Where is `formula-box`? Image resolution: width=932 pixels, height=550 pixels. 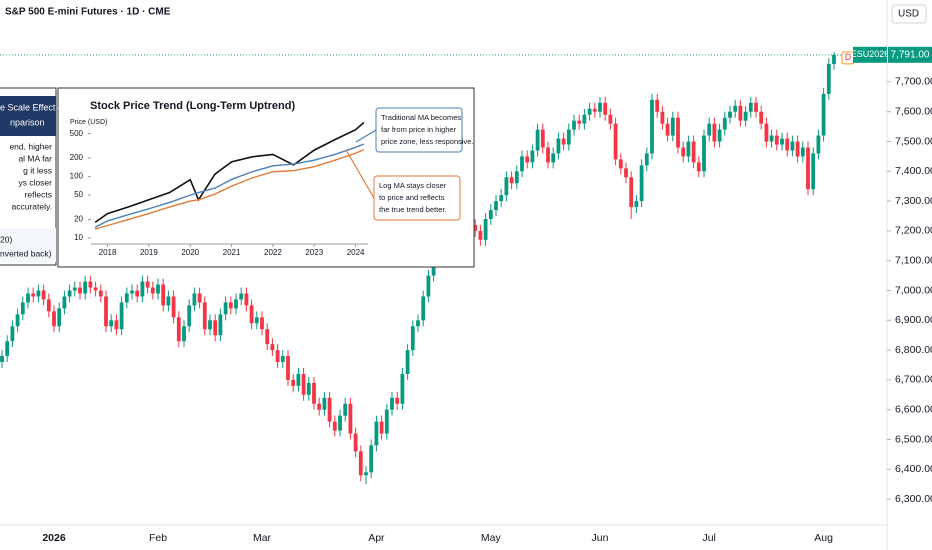
formula-box is located at coordinates (28, 245).